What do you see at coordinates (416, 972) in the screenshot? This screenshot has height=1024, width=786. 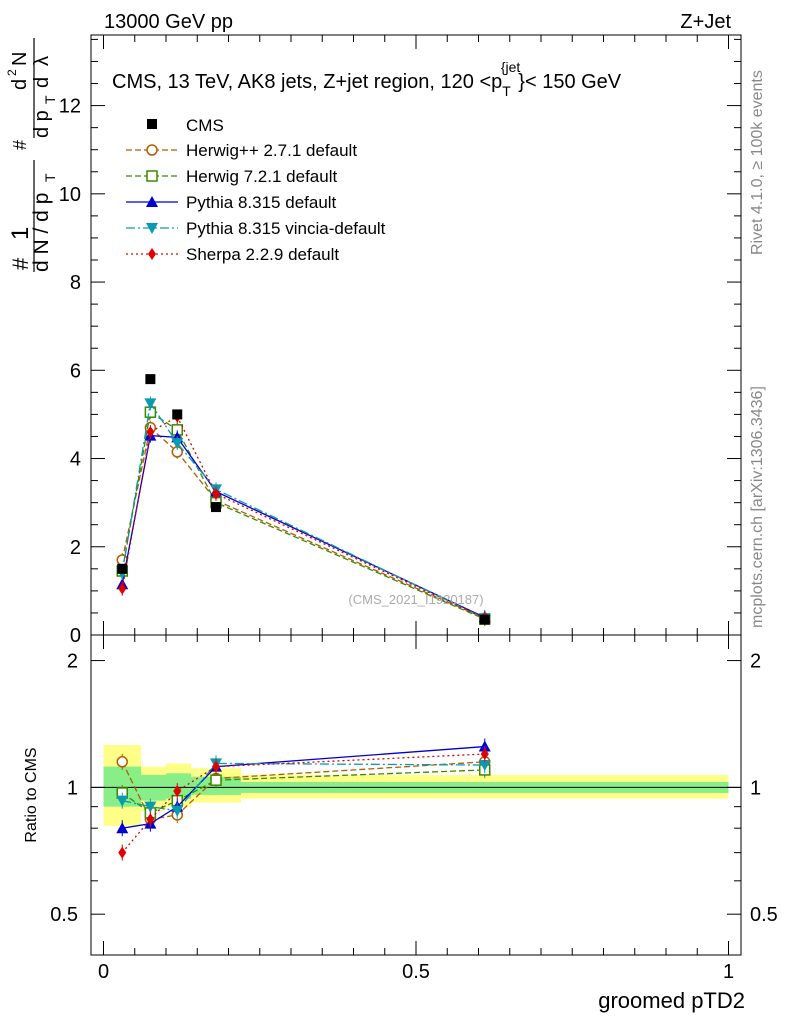 I see `x-tick-label: 0.5` at bounding box center [416, 972].